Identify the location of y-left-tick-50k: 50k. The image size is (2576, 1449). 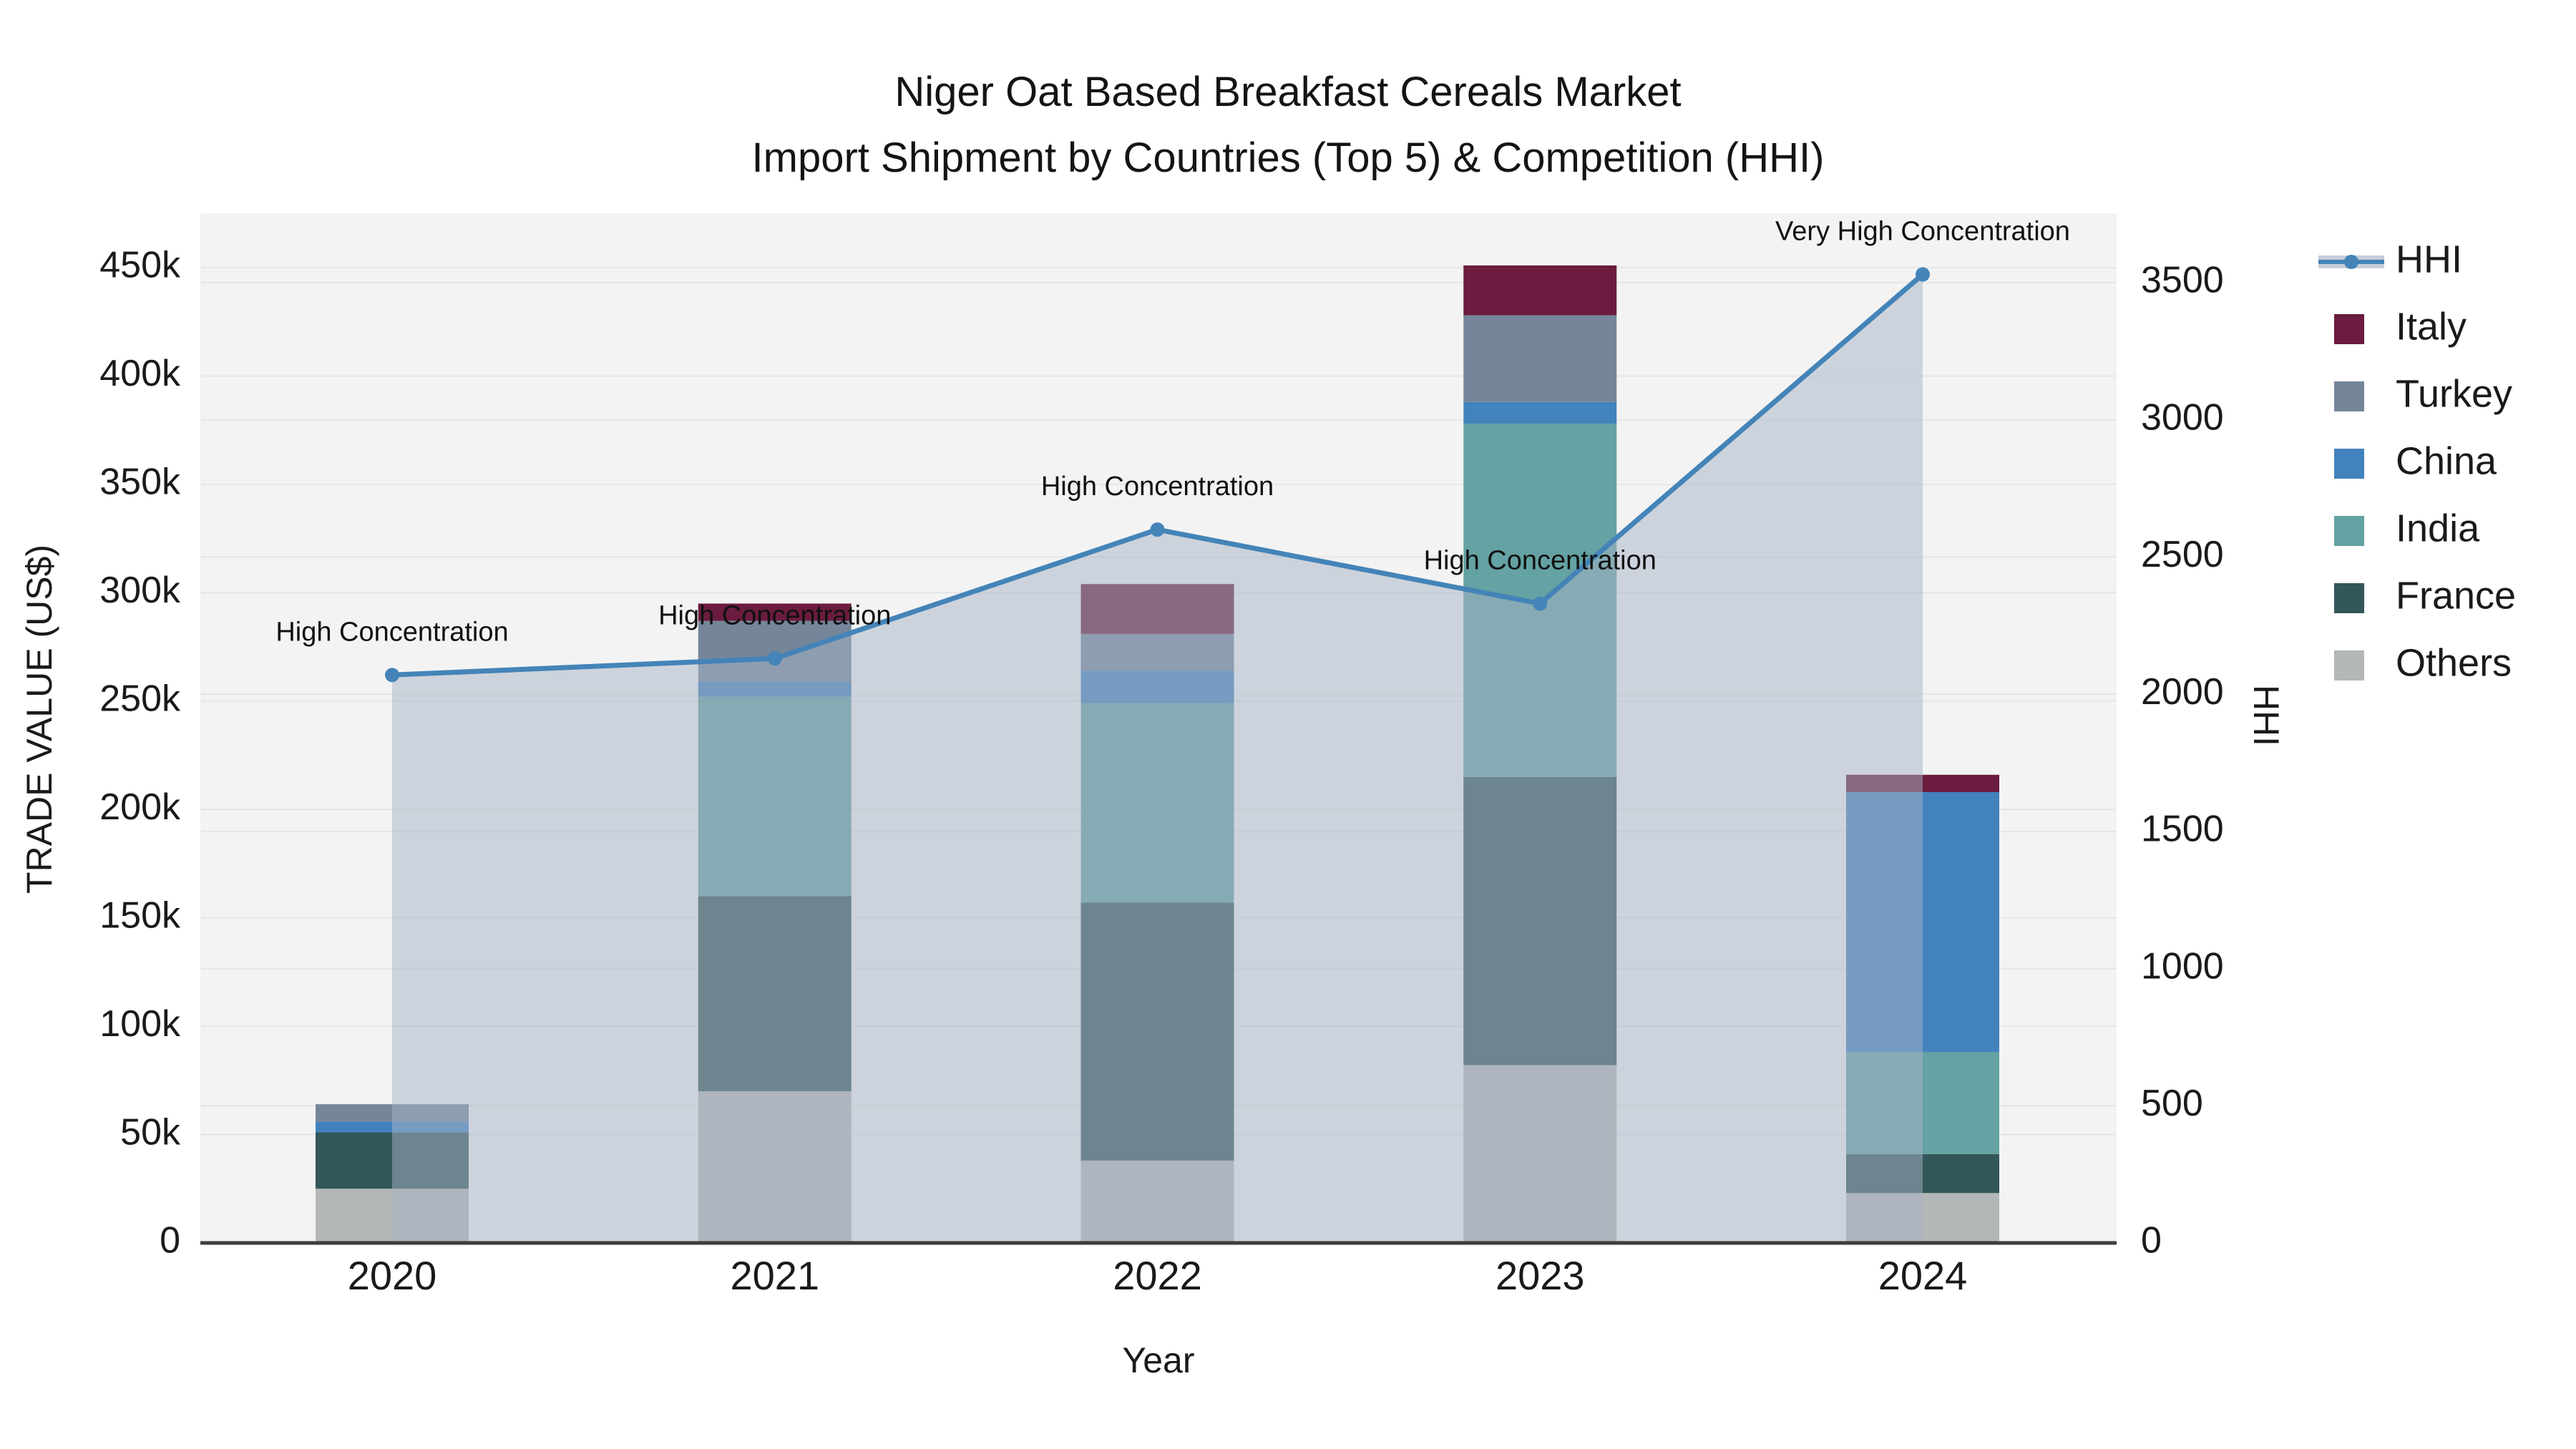
(150, 1132).